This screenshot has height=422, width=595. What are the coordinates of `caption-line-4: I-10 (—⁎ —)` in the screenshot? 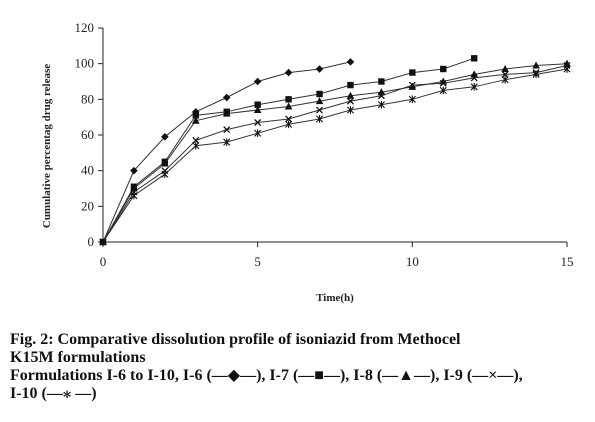 It's located at (53, 393).